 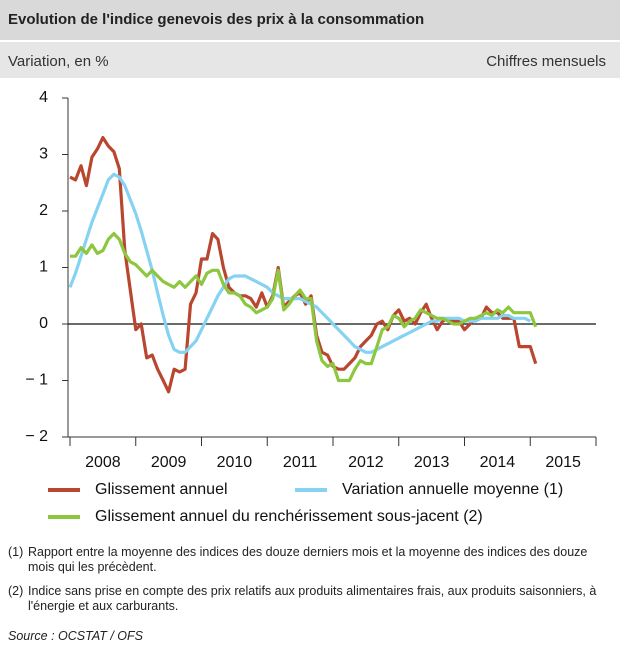 What do you see at coordinates (43, 267) in the screenshot?
I see `y-tick-label: 1` at bounding box center [43, 267].